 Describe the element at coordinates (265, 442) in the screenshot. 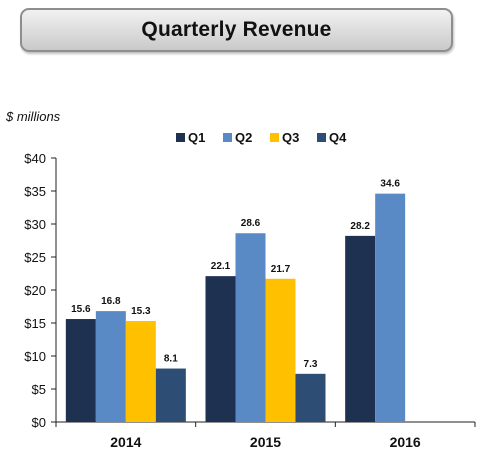

I see `x-category-label: 2015` at that location.